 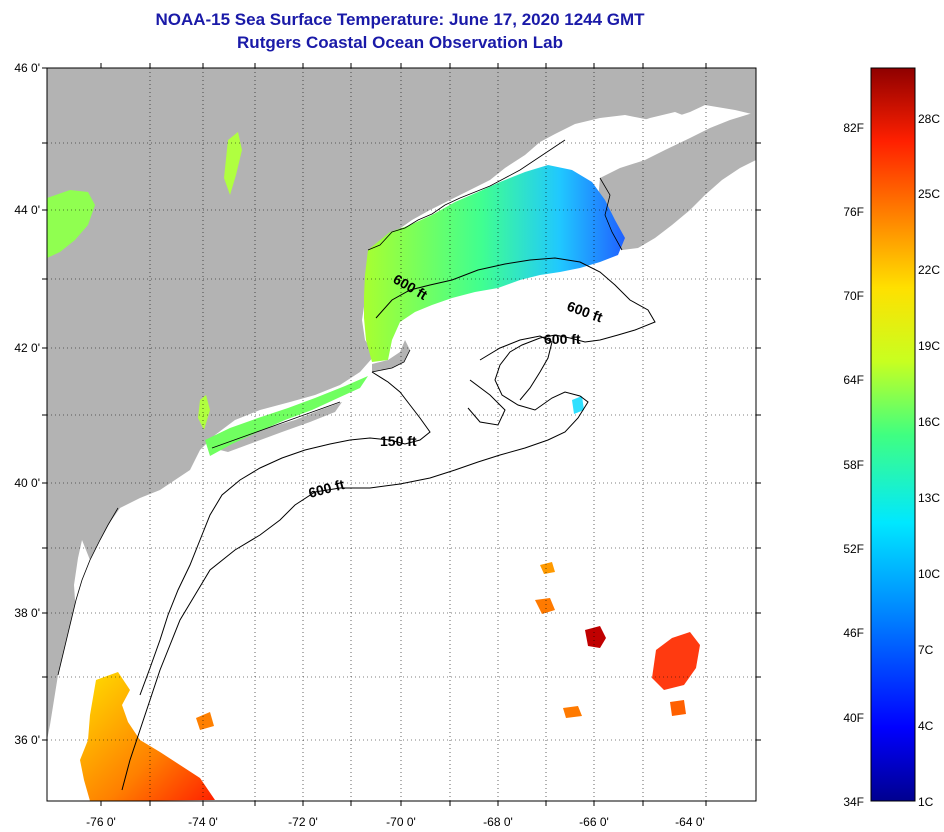 What do you see at coordinates (929, 270) in the screenshot?
I see `colorbar-c-label: 22C` at bounding box center [929, 270].